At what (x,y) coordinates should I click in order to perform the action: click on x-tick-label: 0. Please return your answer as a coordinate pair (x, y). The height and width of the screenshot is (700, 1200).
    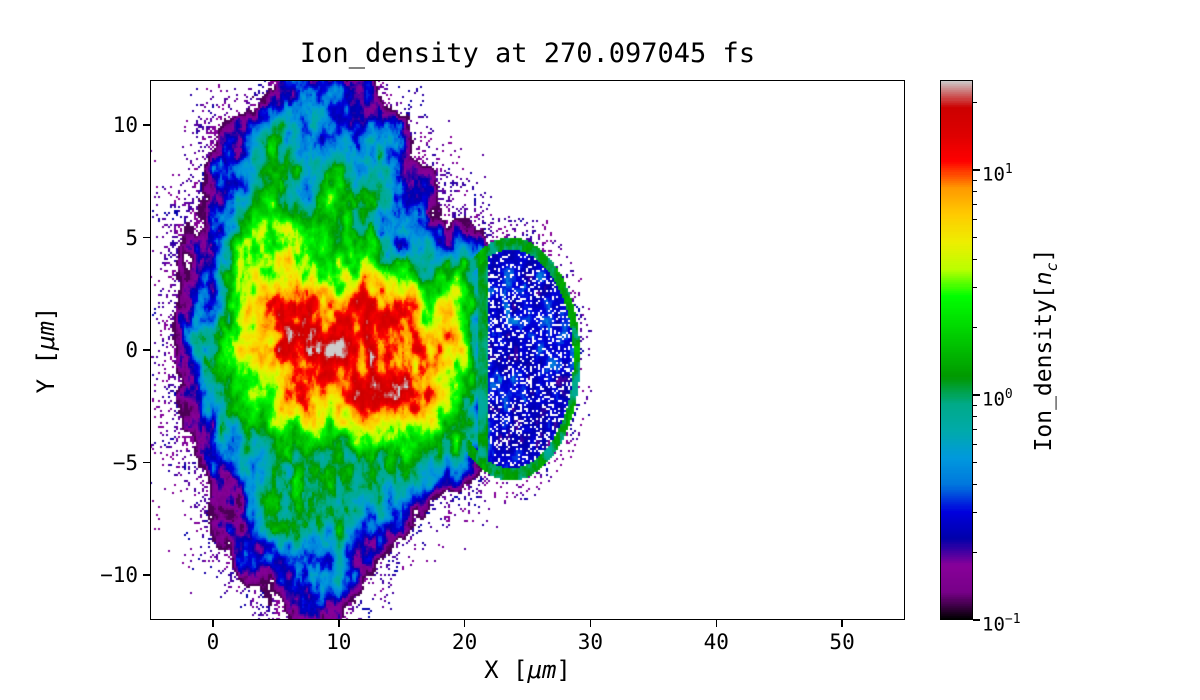
    Looking at the image, I should click on (213, 642).